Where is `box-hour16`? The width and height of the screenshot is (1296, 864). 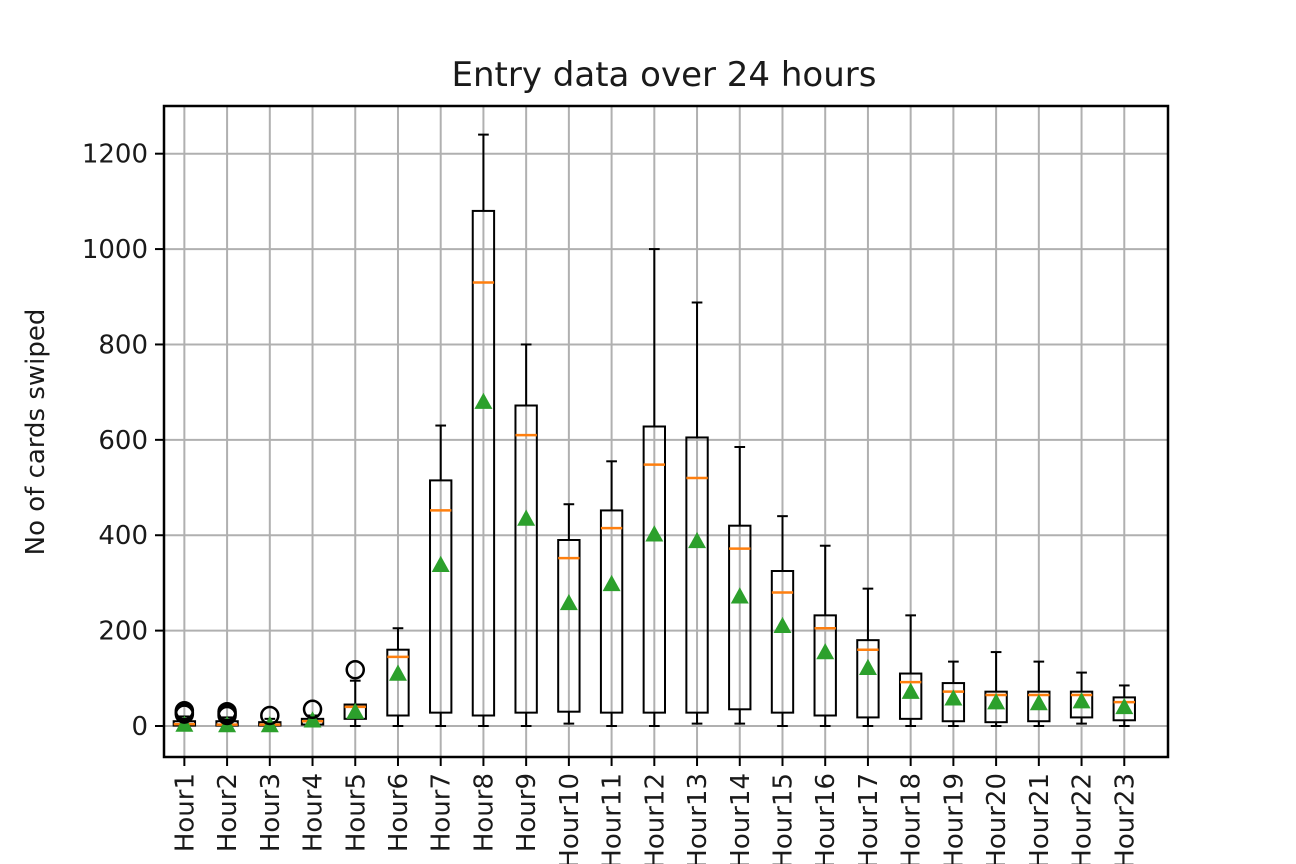 box-hour16 is located at coordinates (825, 635).